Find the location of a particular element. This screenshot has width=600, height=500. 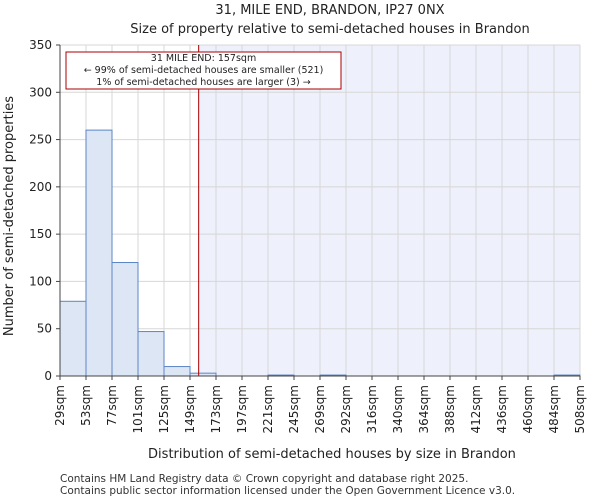

y-tick-label: 350 is located at coordinates (40, 45).